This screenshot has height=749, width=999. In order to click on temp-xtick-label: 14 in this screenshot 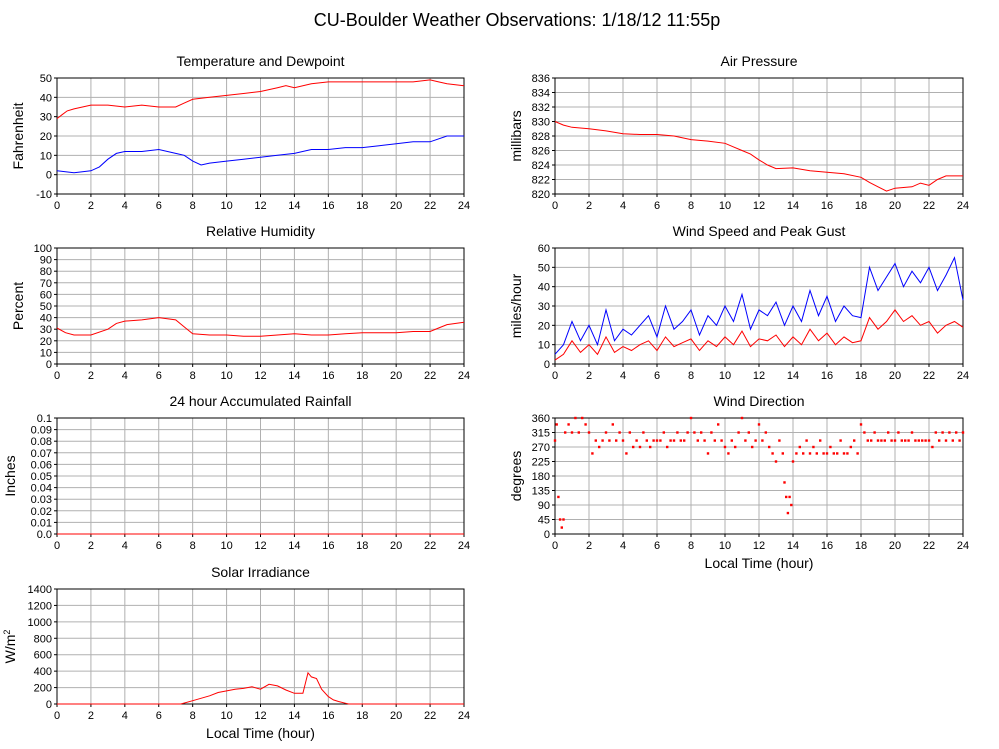, I will do `click(294, 206)`.